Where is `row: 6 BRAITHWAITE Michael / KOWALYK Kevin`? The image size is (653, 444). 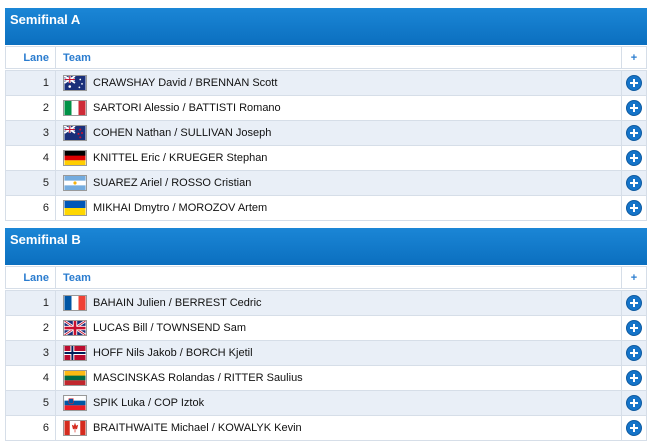 row: 6 BRAITHWAITE Michael / KOWALYK Kevin is located at coordinates (326, 428).